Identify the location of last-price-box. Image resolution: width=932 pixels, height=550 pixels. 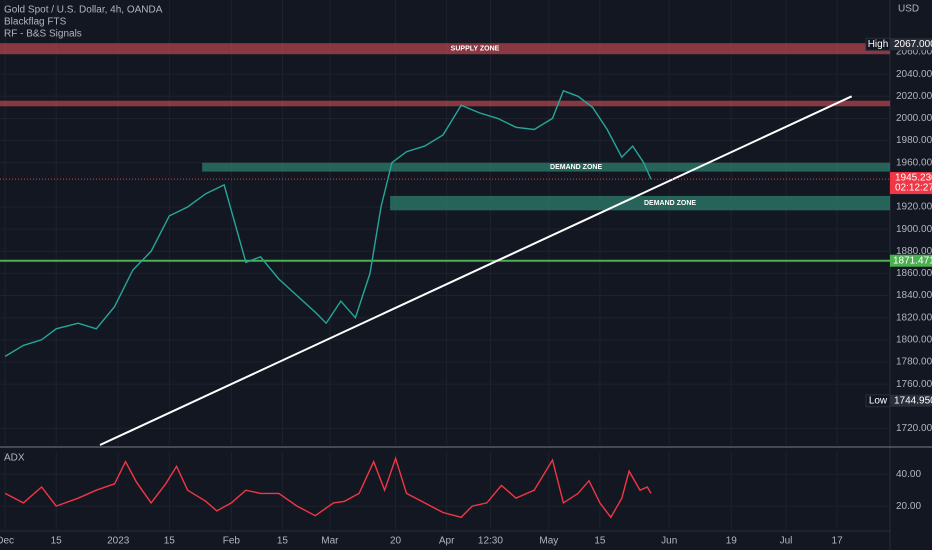
(911, 183).